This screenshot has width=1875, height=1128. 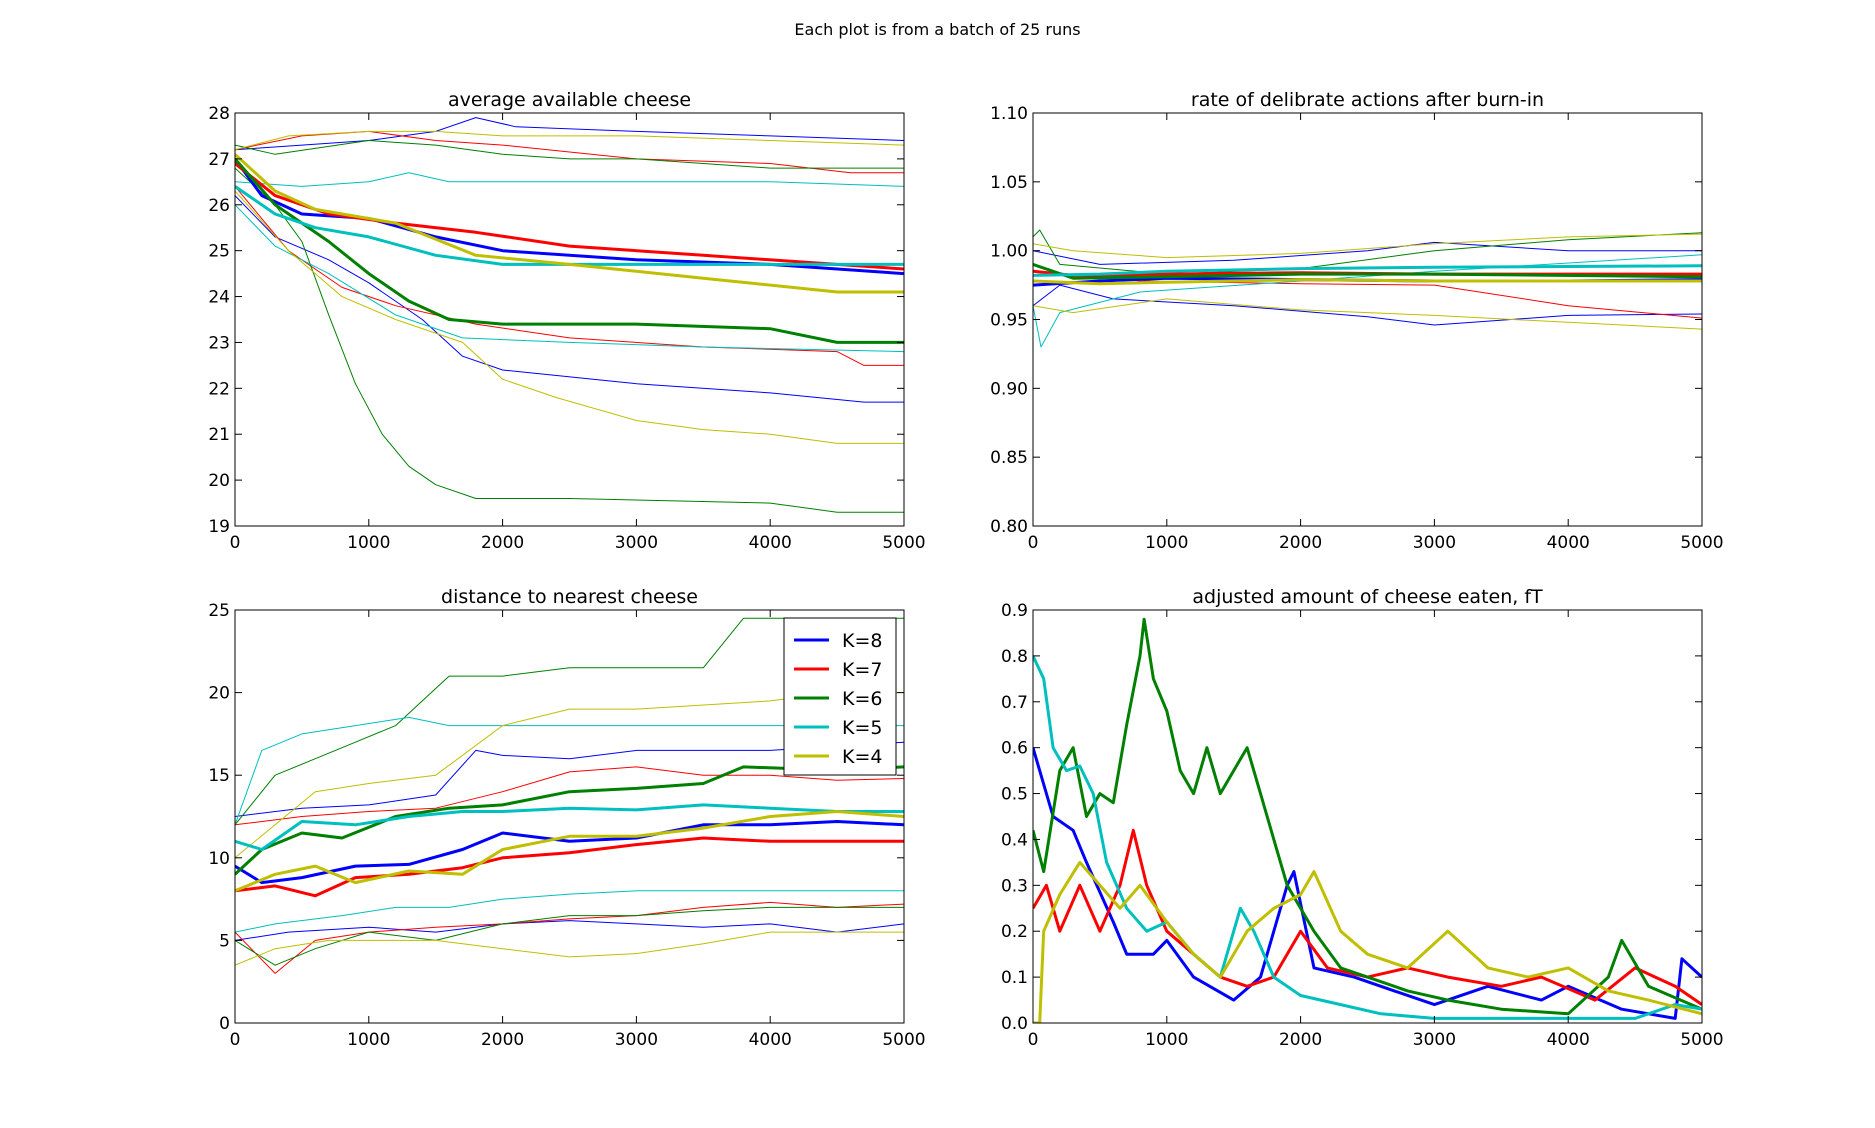 What do you see at coordinates (1014, 795) in the screenshot?
I see `y-tick-label: 0.5` at bounding box center [1014, 795].